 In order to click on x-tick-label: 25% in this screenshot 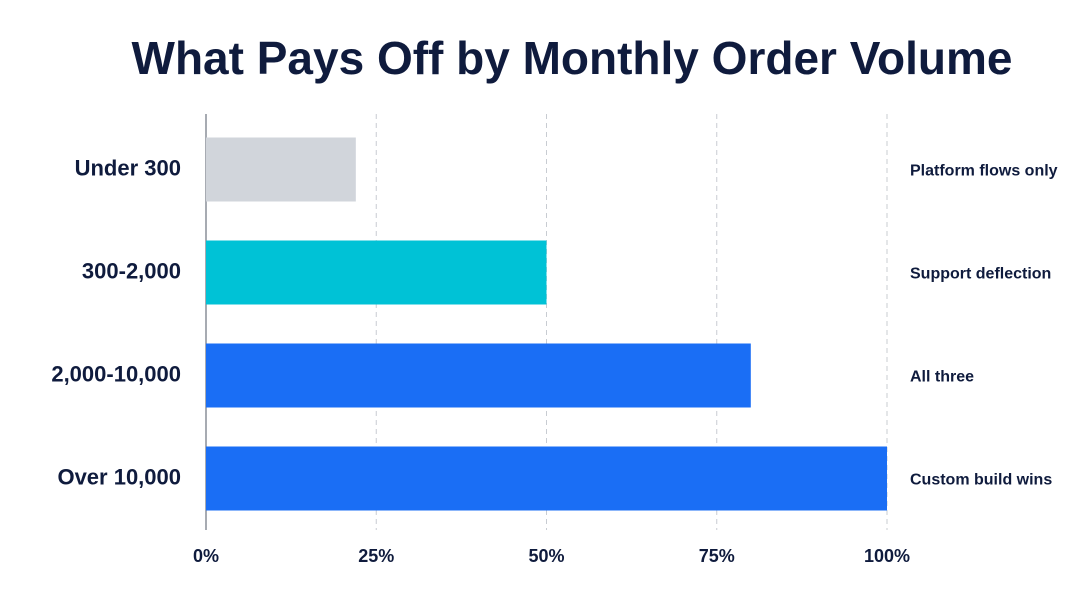, I will do `click(376, 556)`.